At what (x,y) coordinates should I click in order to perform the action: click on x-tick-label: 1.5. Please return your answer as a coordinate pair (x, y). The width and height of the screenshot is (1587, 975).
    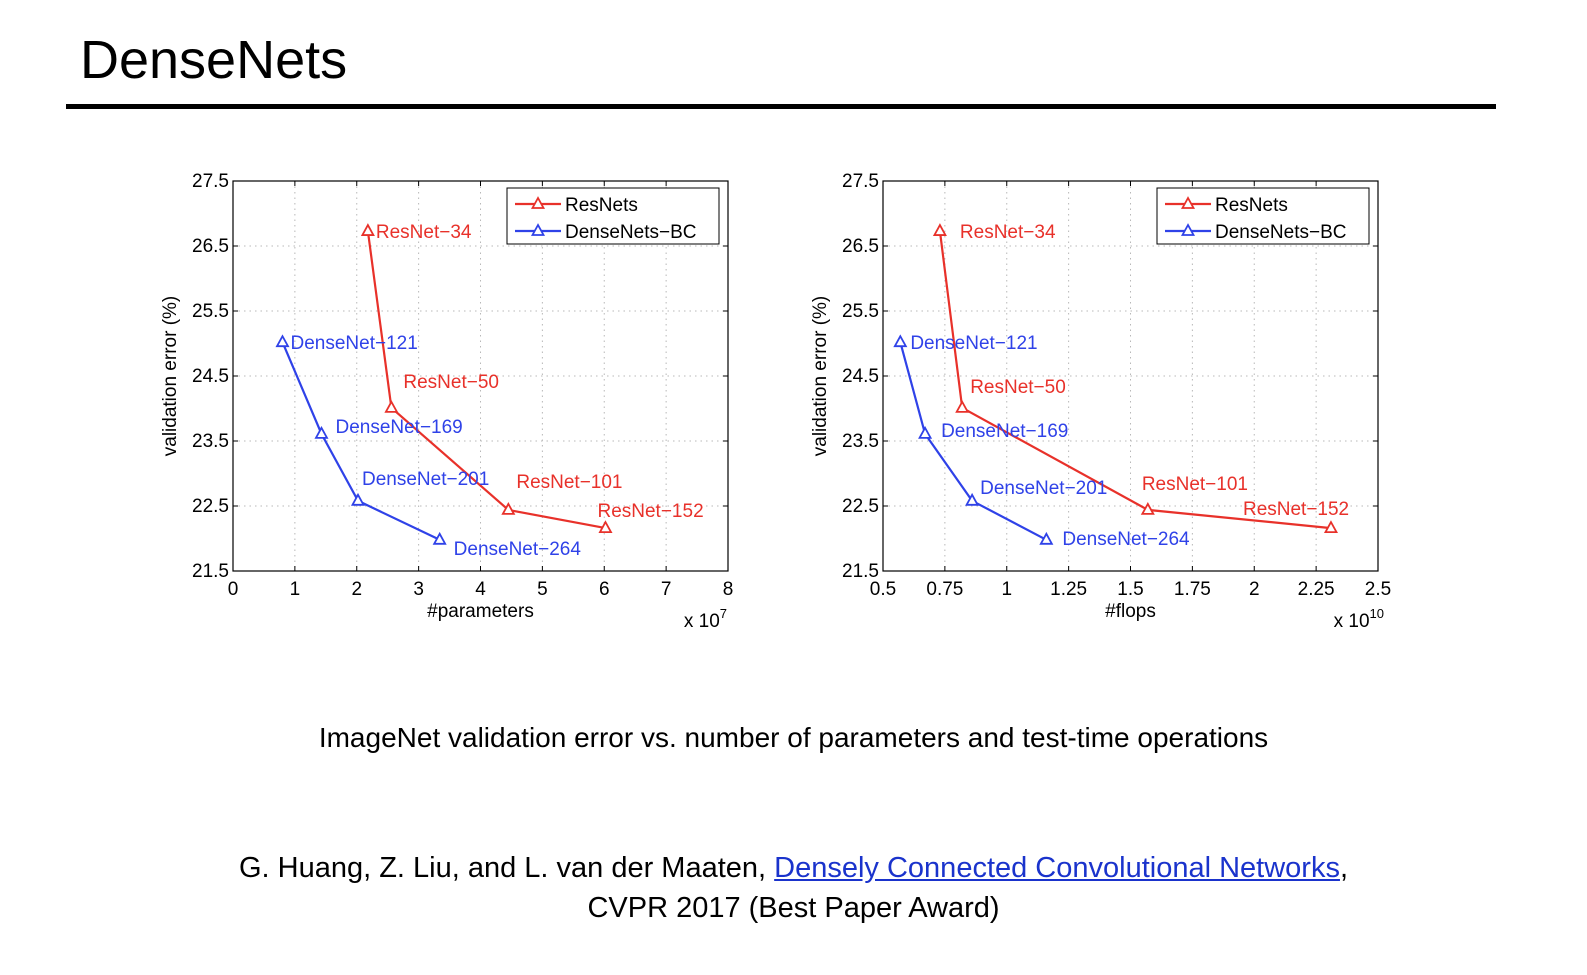
    Looking at the image, I should click on (1130, 589).